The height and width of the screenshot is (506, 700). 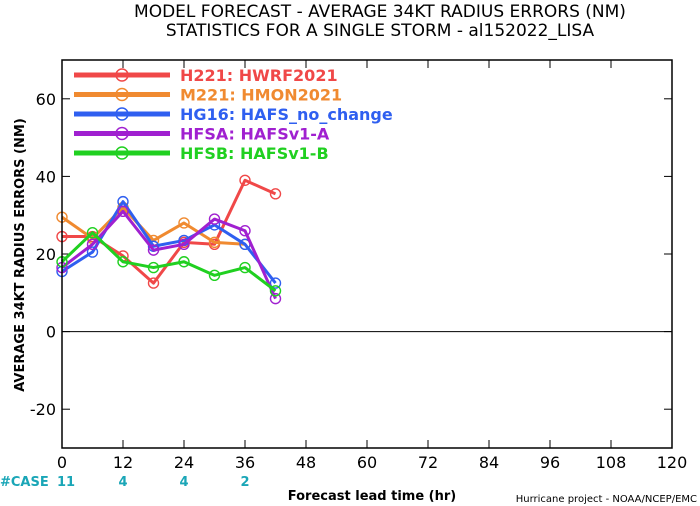 What do you see at coordinates (261, 95) in the screenshot?
I see `legend-label: M221: HMON2021` at bounding box center [261, 95].